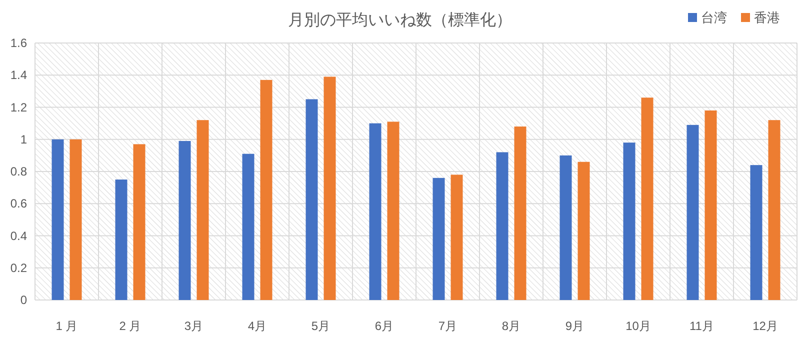 This screenshot has height=337, width=800. I want to click on x-tick-label: 7月, so click(448, 326).